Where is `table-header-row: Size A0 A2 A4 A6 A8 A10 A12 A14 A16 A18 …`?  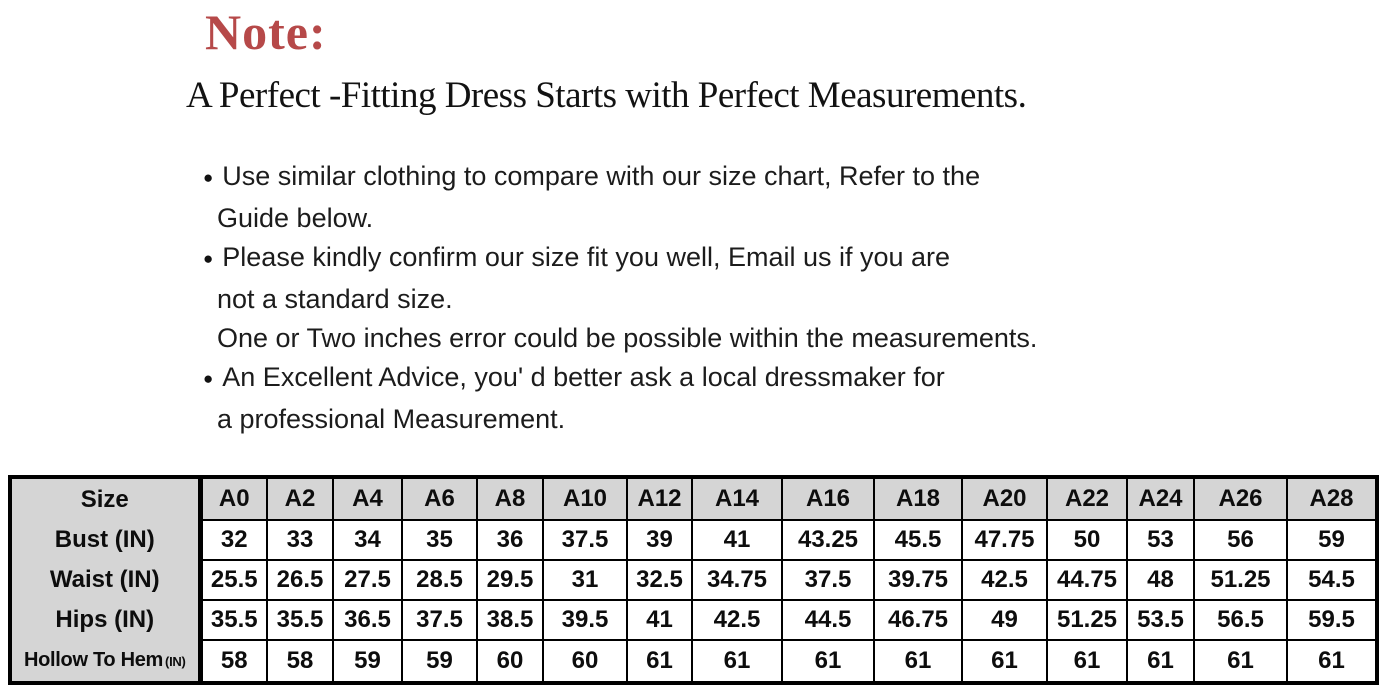
table-header-row: Size A0 A2 A4 A6 A8 A10 A12 A14 A16 A18 … is located at coordinates (694, 498).